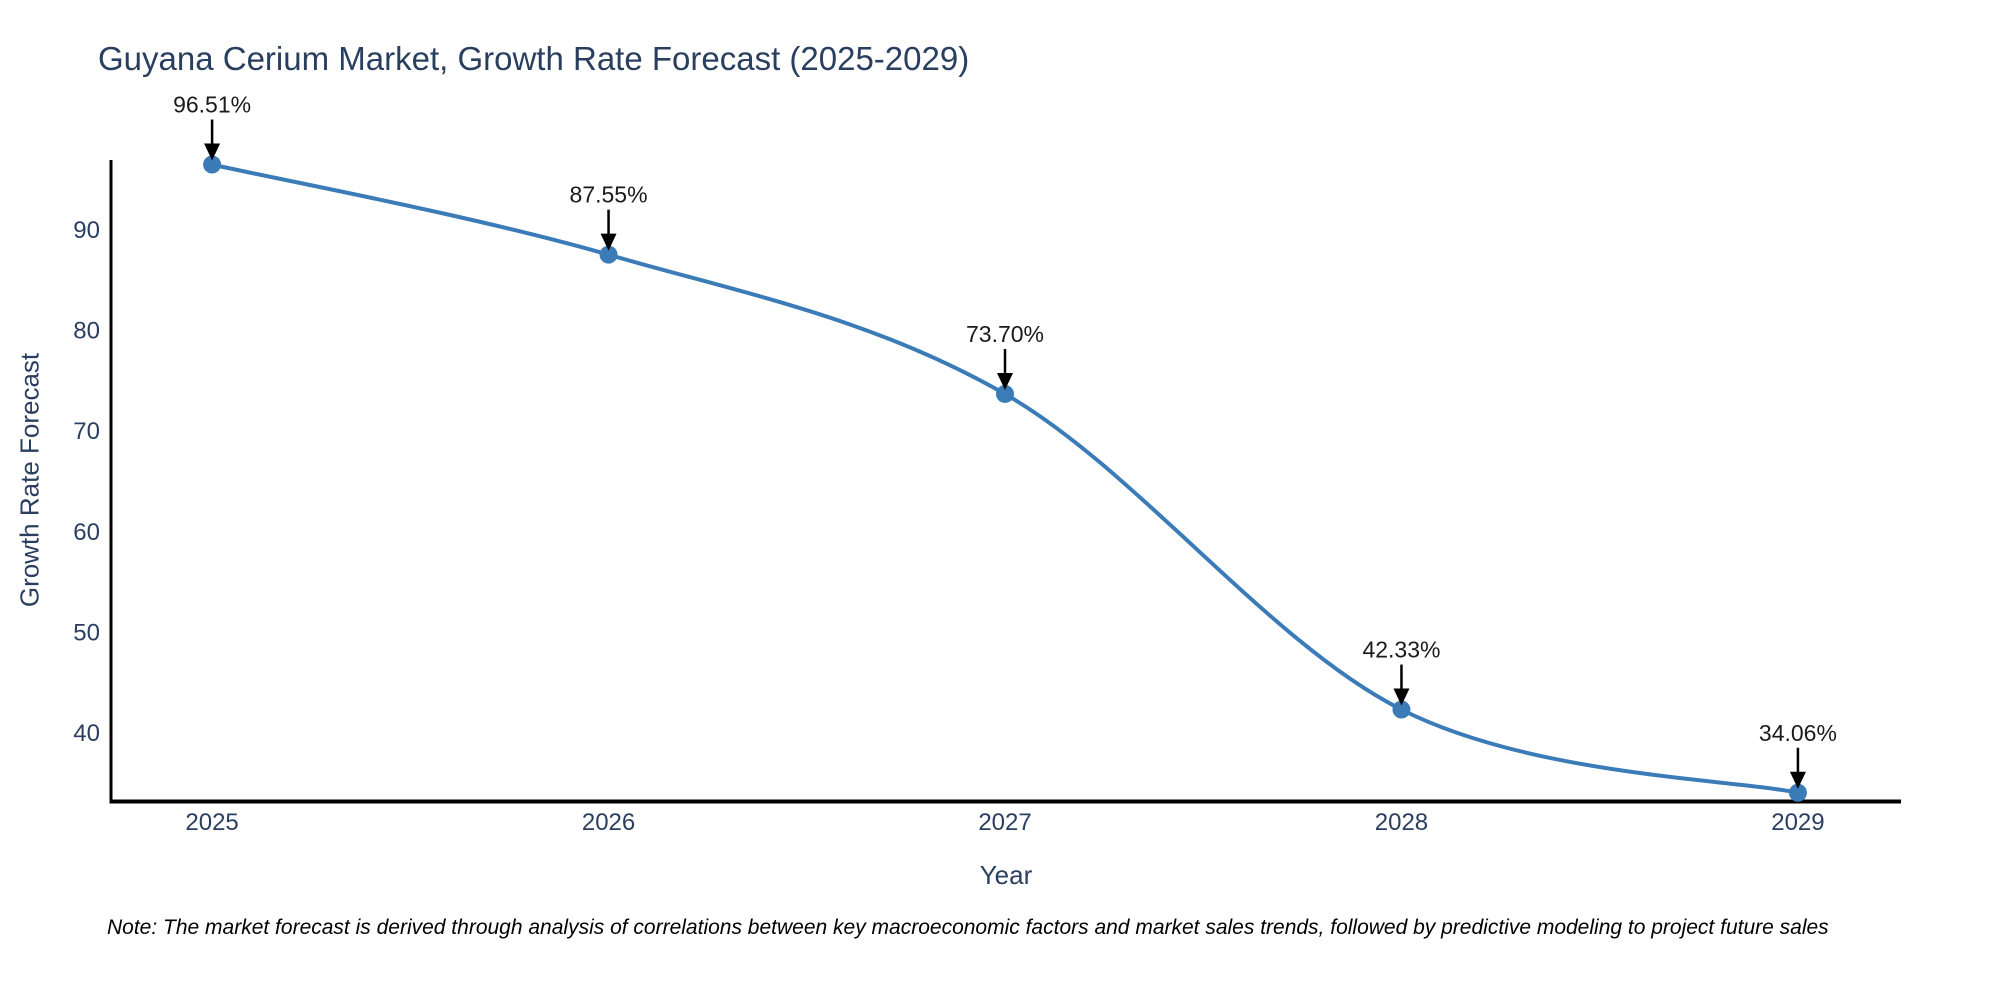  Describe the element at coordinates (609, 195) in the screenshot. I see `data-point-label: 87.55%` at that location.